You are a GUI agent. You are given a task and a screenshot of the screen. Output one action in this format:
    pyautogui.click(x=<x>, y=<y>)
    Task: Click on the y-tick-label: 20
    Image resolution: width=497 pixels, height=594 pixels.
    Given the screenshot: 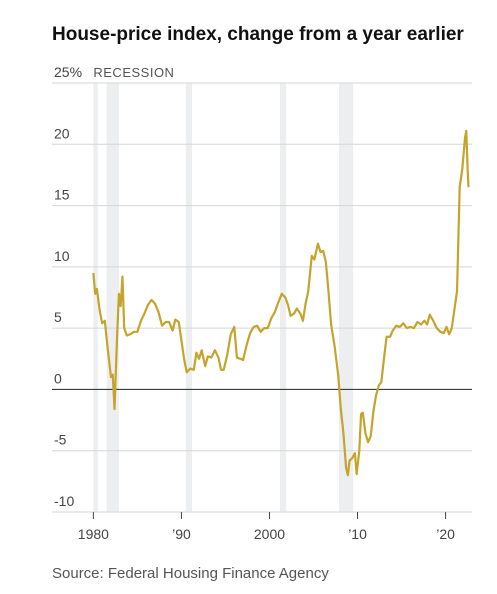 What is the action you would take?
    pyautogui.click(x=62, y=133)
    